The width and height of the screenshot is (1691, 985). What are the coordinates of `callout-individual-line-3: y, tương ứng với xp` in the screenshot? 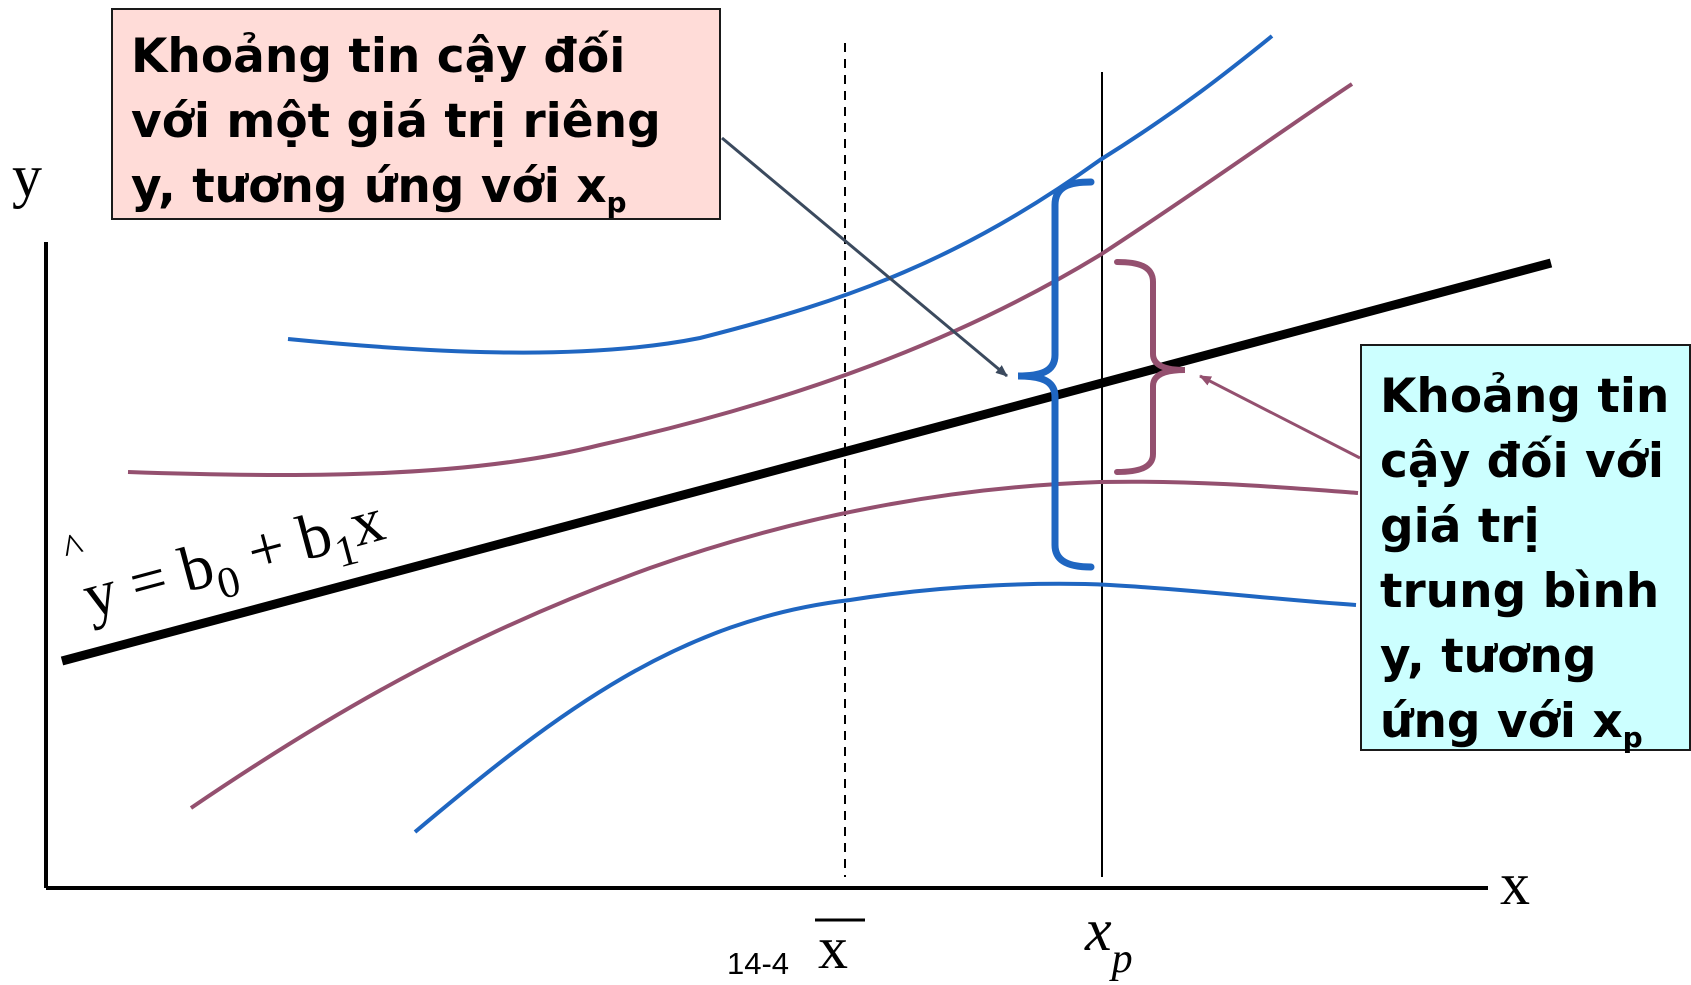 It's located at (379, 189).